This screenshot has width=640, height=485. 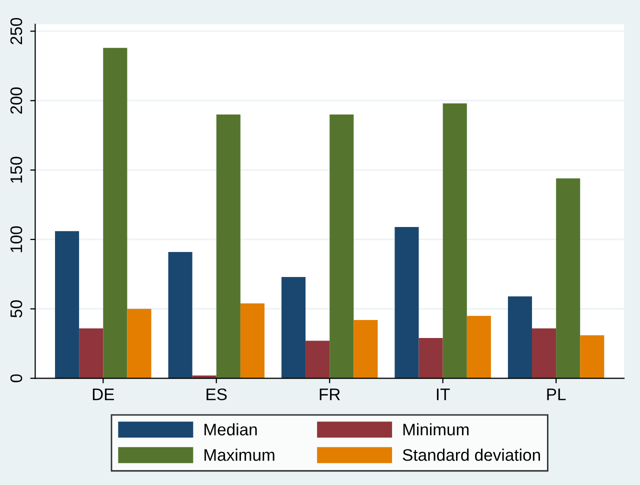 What do you see at coordinates (16, 239) in the screenshot?
I see `y-tick-label: 100` at bounding box center [16, 239].